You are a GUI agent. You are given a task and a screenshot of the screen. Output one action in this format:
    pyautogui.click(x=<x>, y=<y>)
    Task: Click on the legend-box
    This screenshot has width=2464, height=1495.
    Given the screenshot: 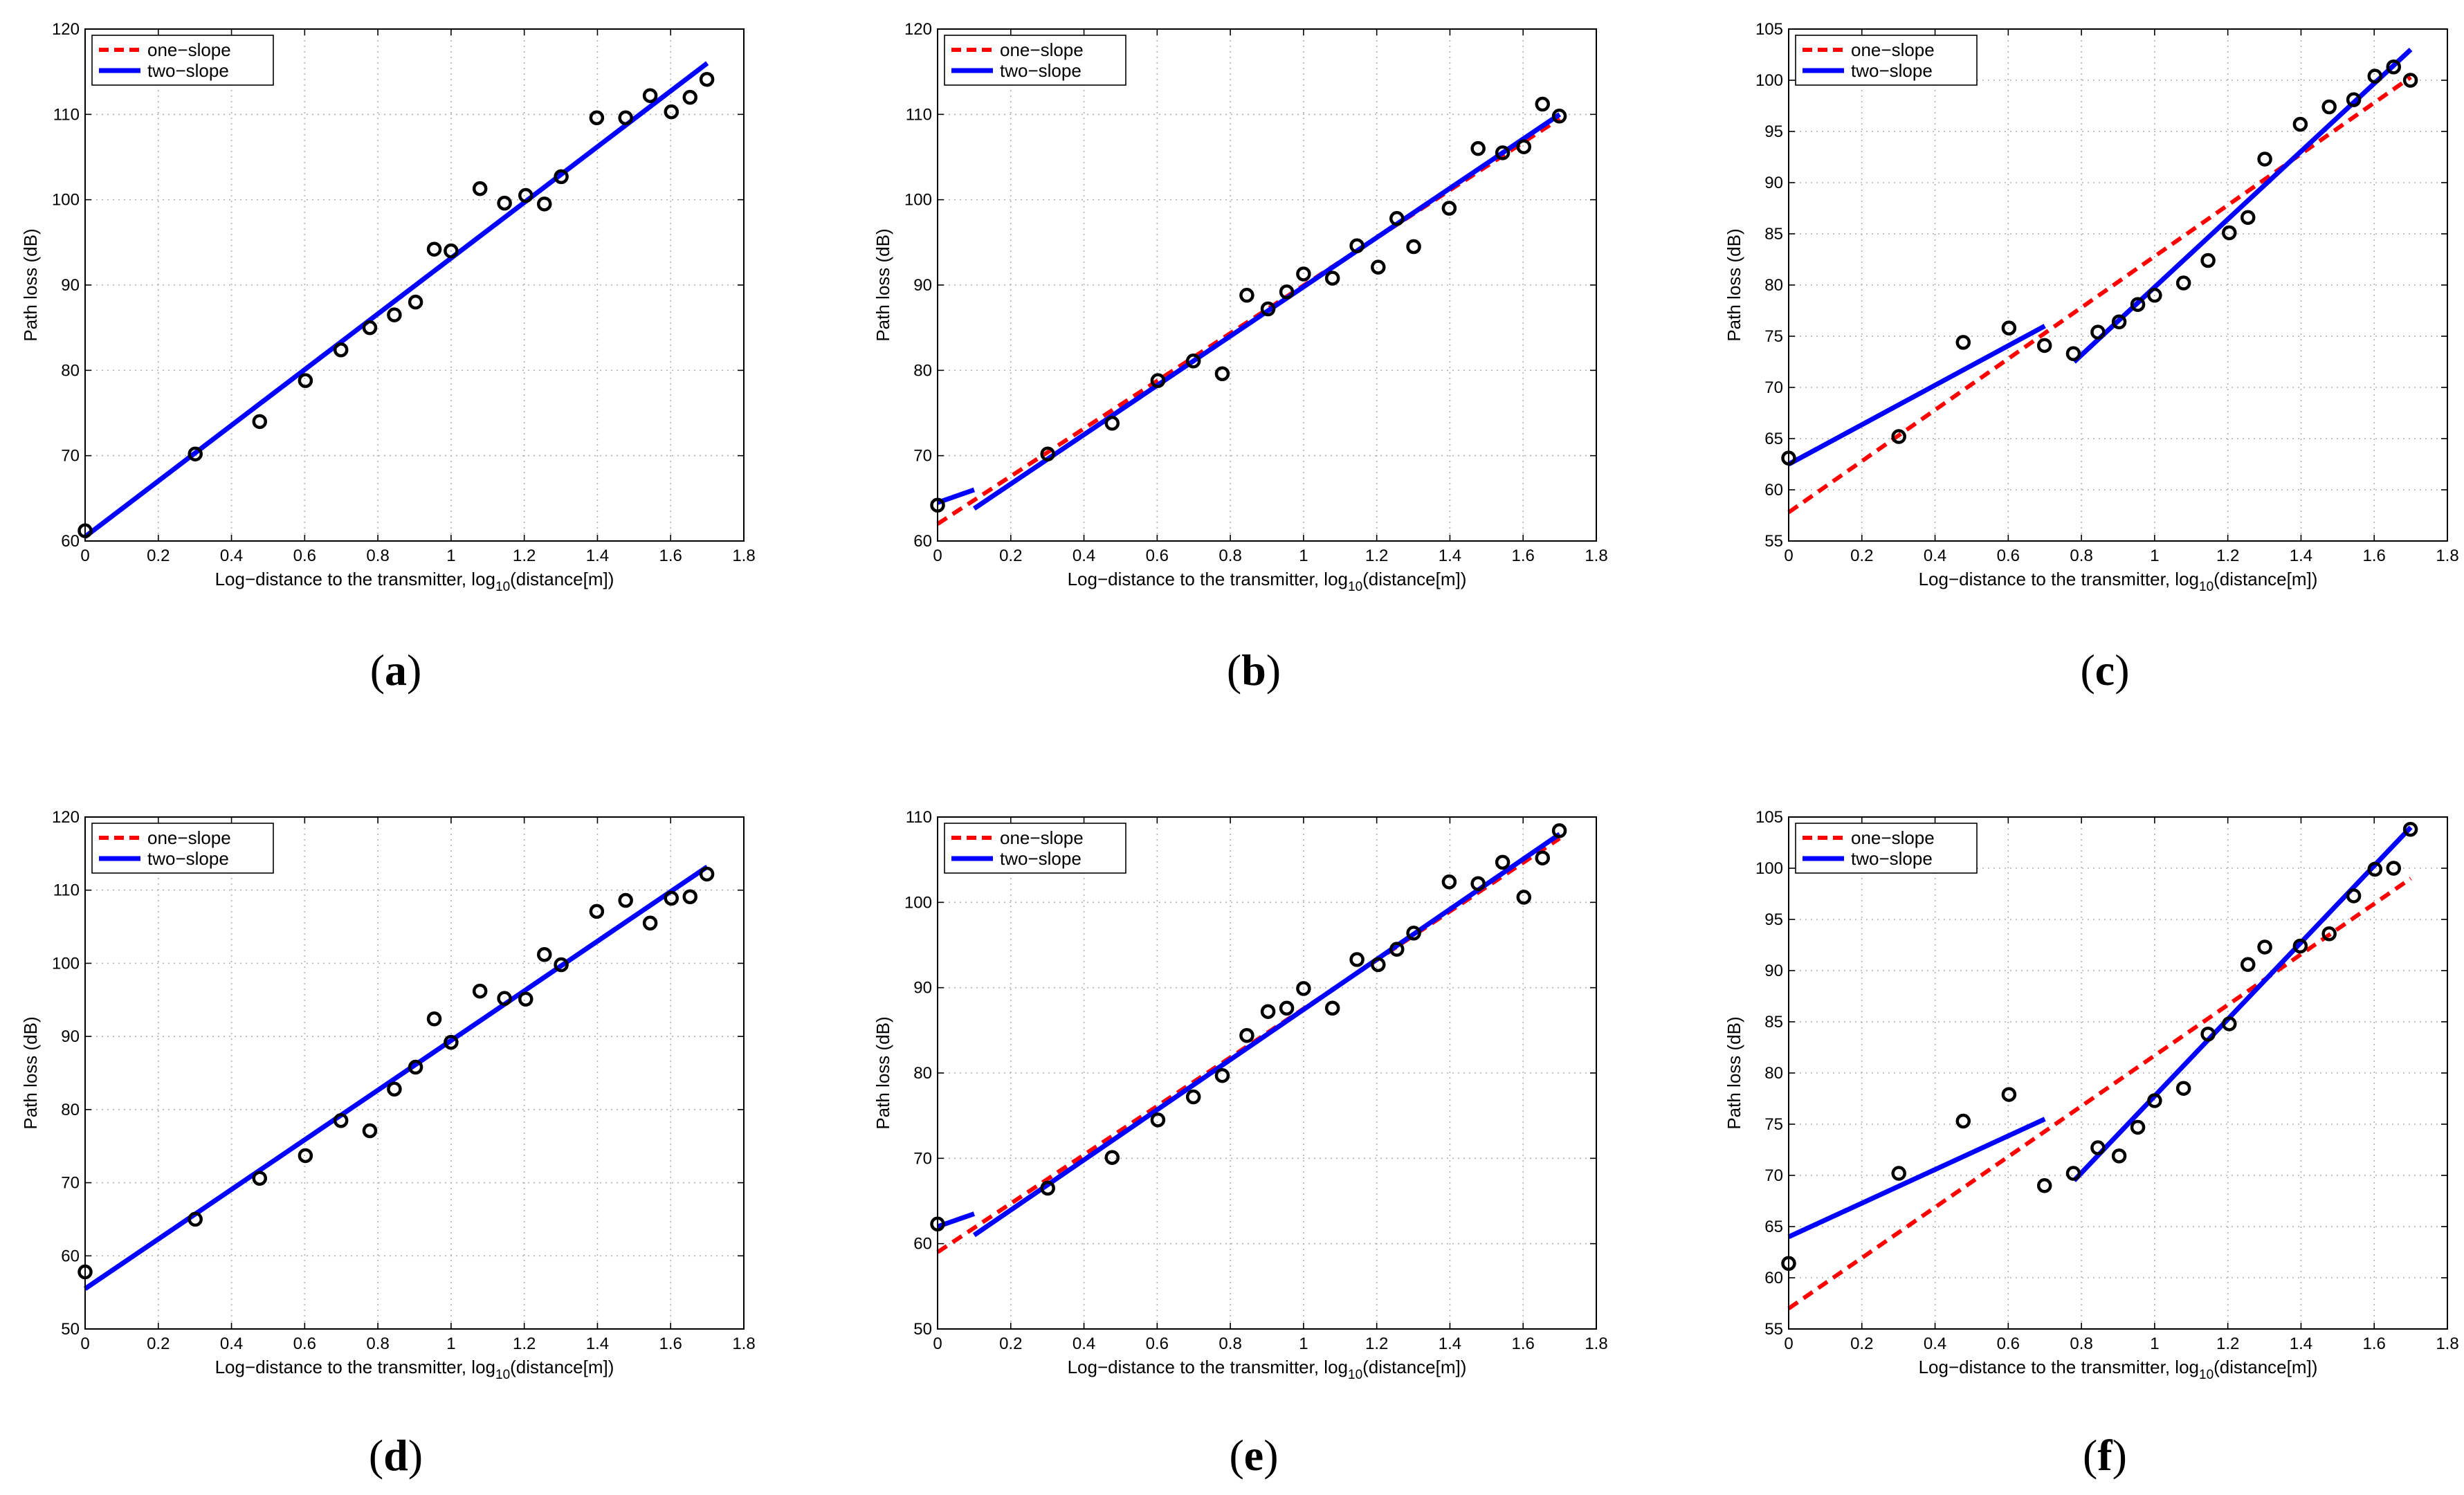 What is the action you would take?
    pyautogui.click(x=1035, y=61)
    